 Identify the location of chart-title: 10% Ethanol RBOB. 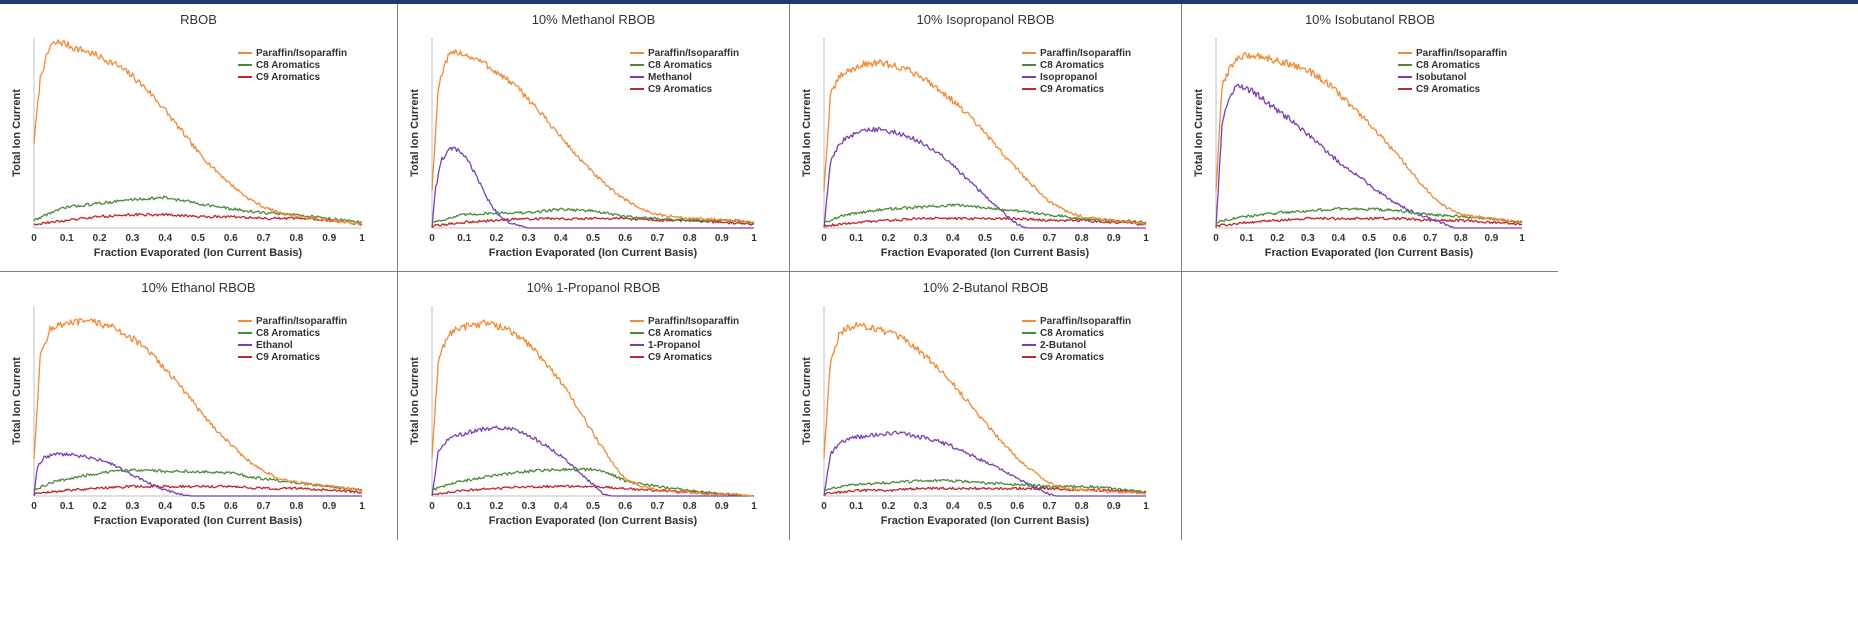
(198, 287).